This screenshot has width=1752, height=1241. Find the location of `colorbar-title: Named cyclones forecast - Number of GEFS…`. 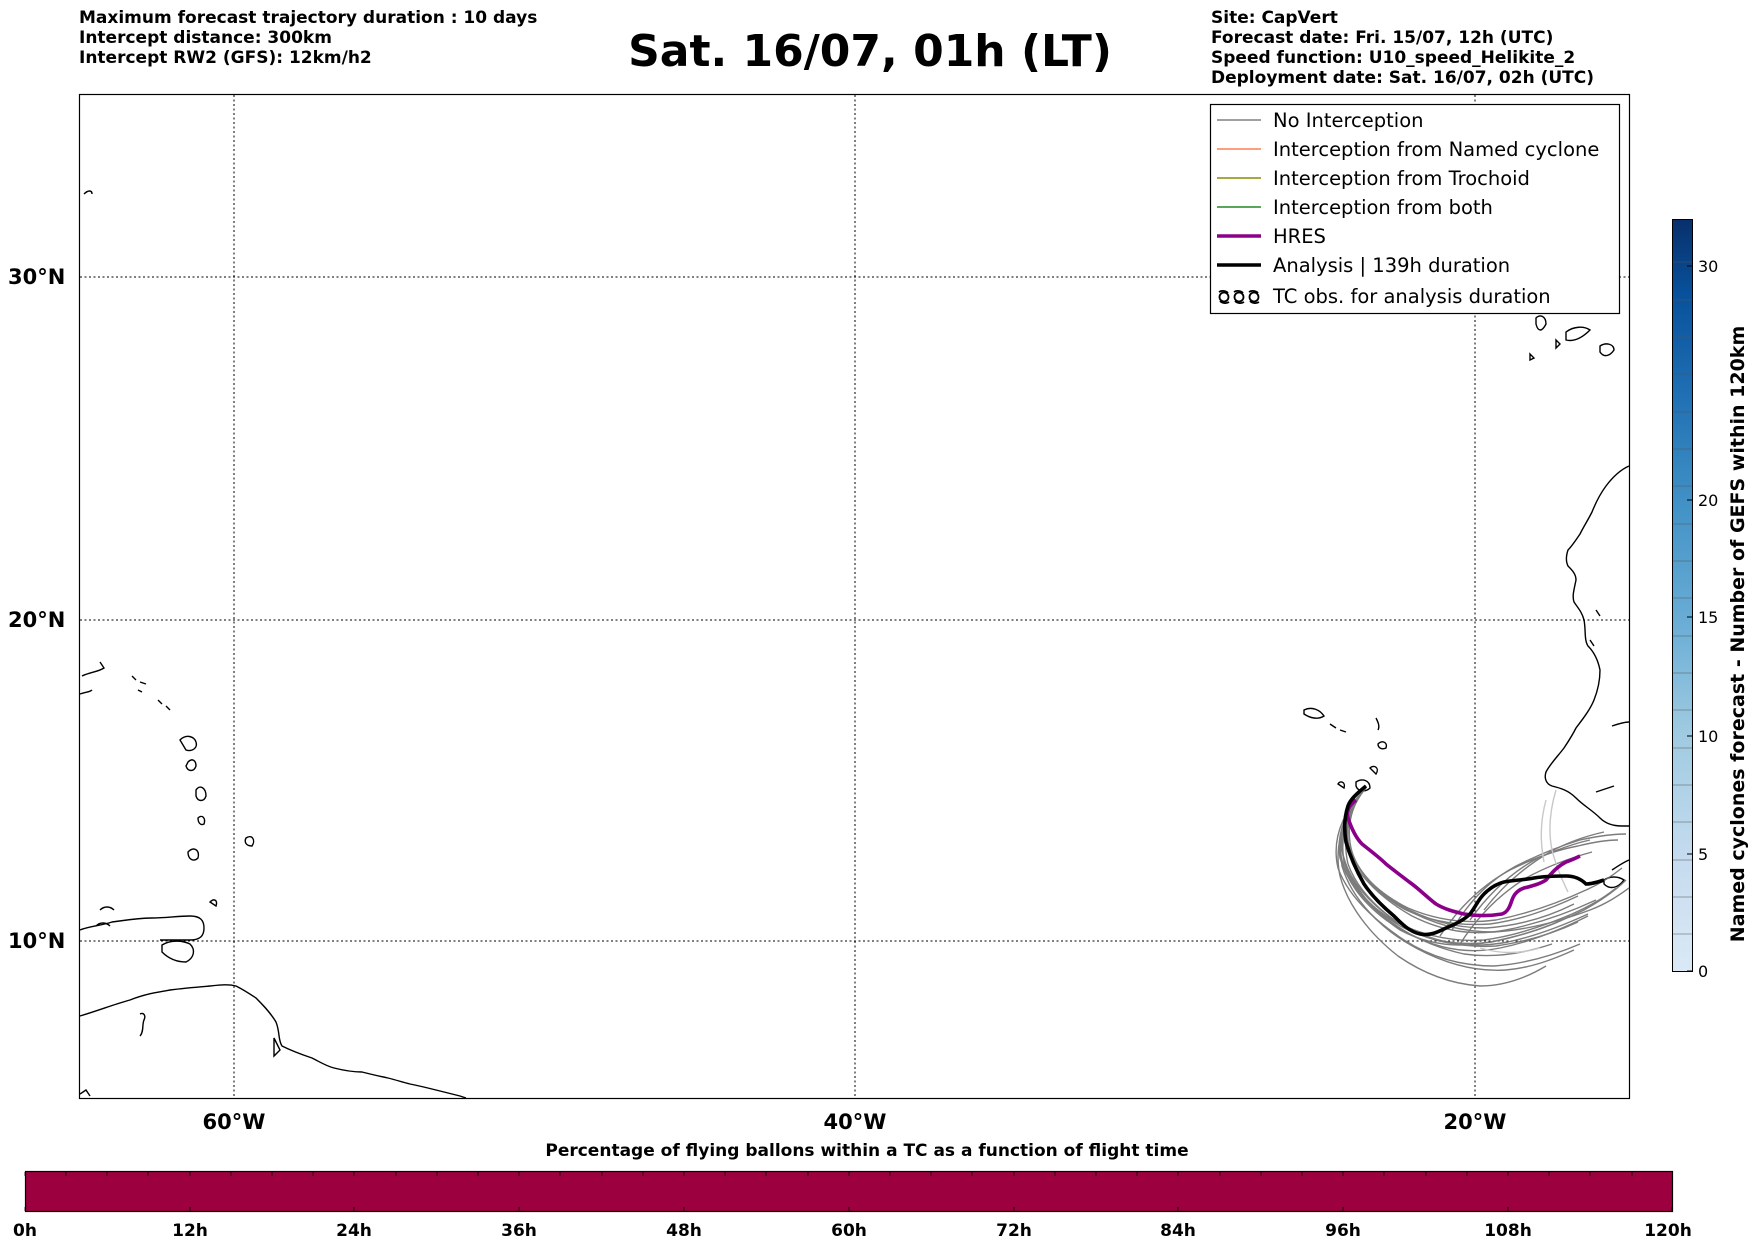

colorbar-title: Named cyclones forecast - Number of GEFS… is located at coordinates (1738, 634).